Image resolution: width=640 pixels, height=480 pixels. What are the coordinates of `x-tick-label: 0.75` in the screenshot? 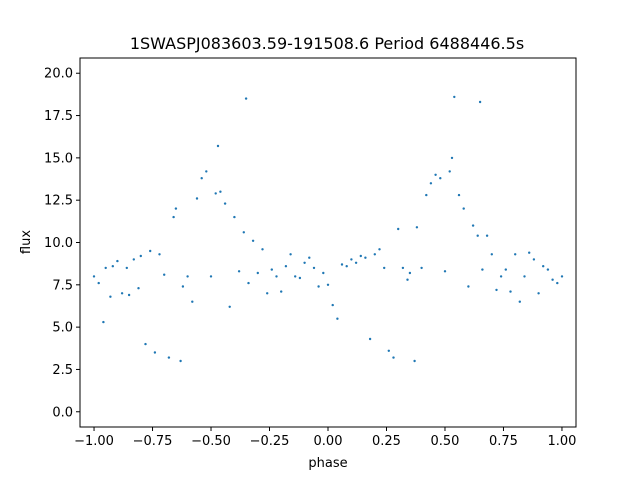 It's located at (503, 441).